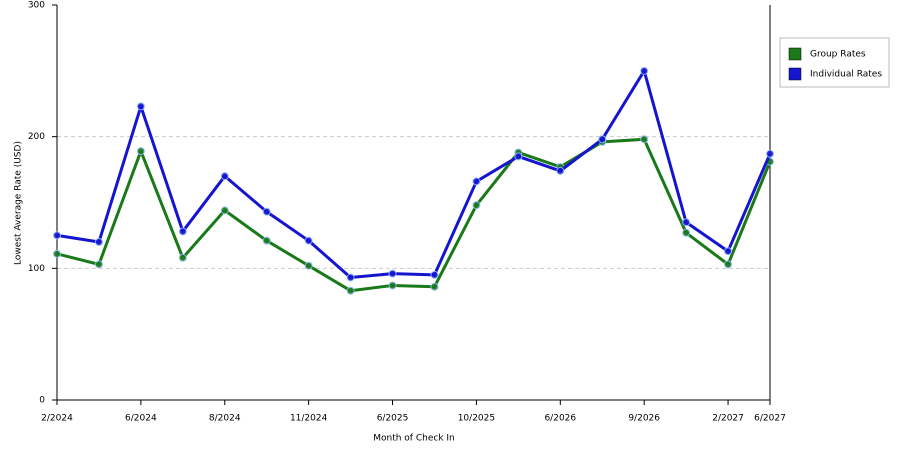  I want to click on x-tick-label: 10/2025, so click(476, 419).